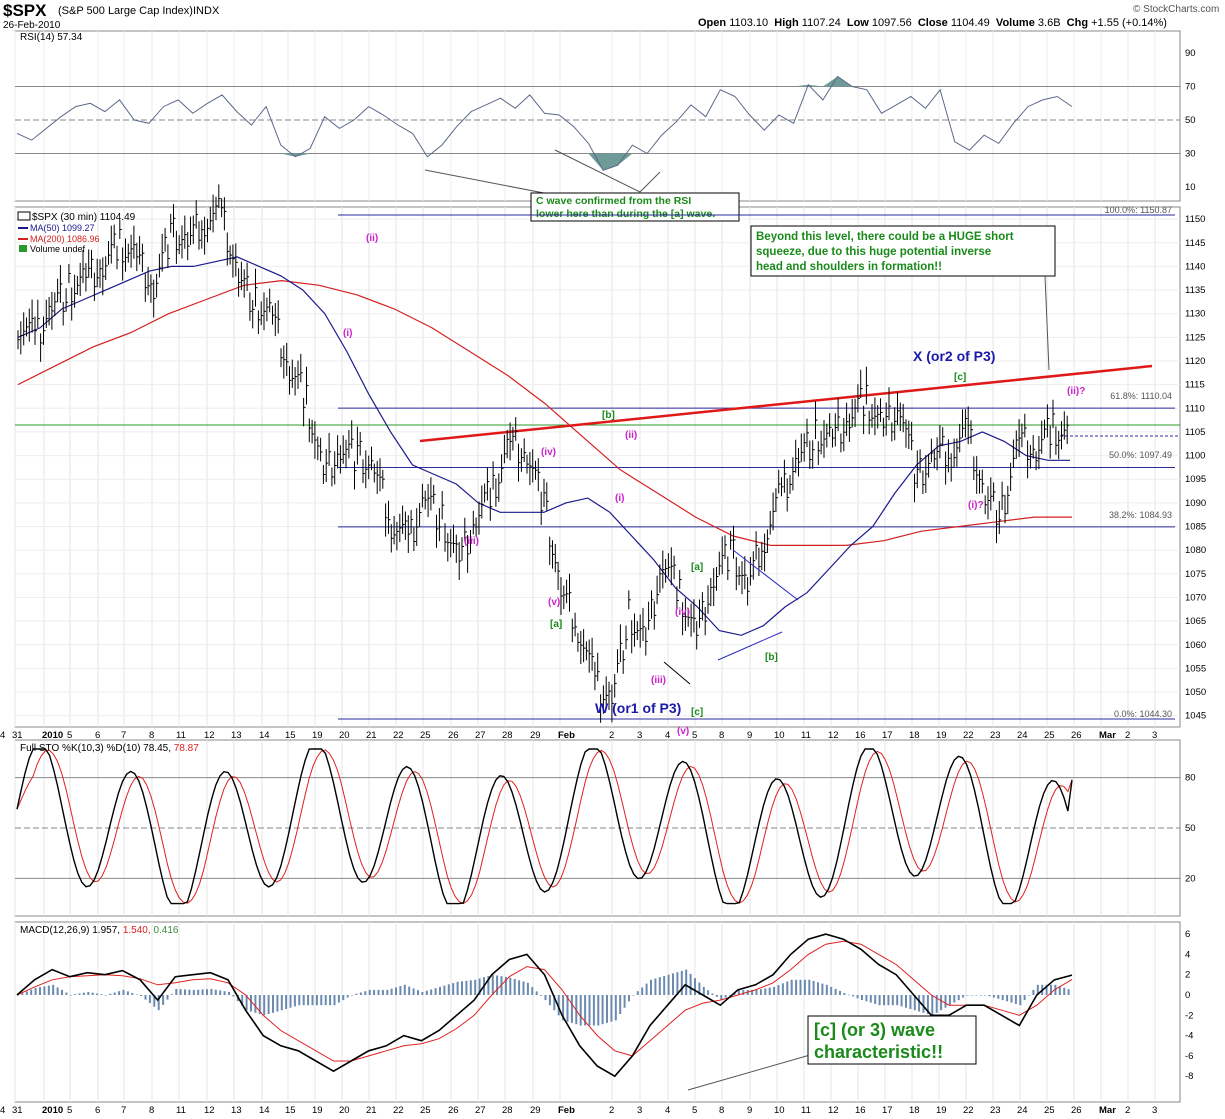 The image size is (1225, 1119). Describe the element at coordinates (480, 735) in the screenshot. I see `x-tick-label: 27` at that location.